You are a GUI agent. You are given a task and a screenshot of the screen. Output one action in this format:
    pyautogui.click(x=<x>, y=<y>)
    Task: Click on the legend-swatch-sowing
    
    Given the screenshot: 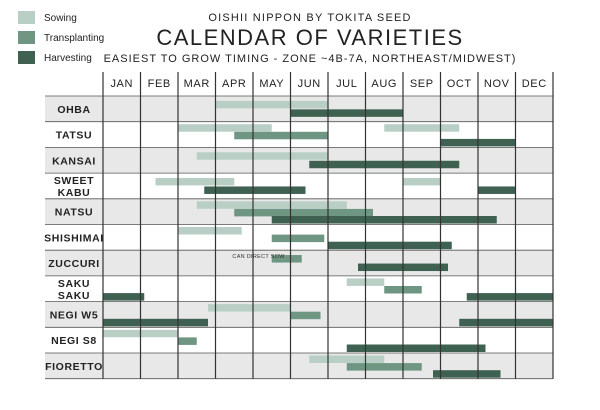 What is the action you would take?
    pyautogui.click(x=26, y=17)
    